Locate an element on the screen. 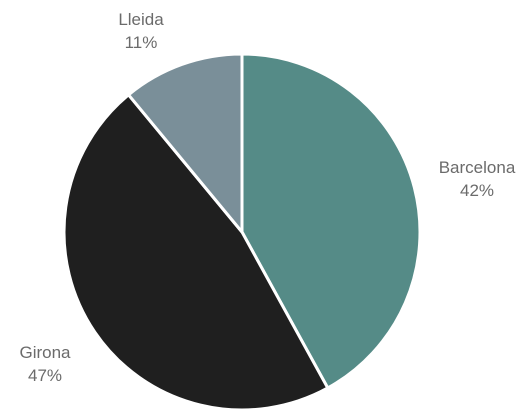 The width and height of the screenshot is (530, 412). slice-label-lleida-name: Lleida is located at coordinates (141, 19).